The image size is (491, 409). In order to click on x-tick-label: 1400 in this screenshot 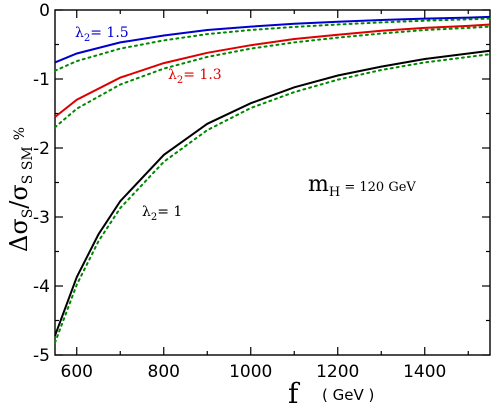, I will do `click(424, 372)`.